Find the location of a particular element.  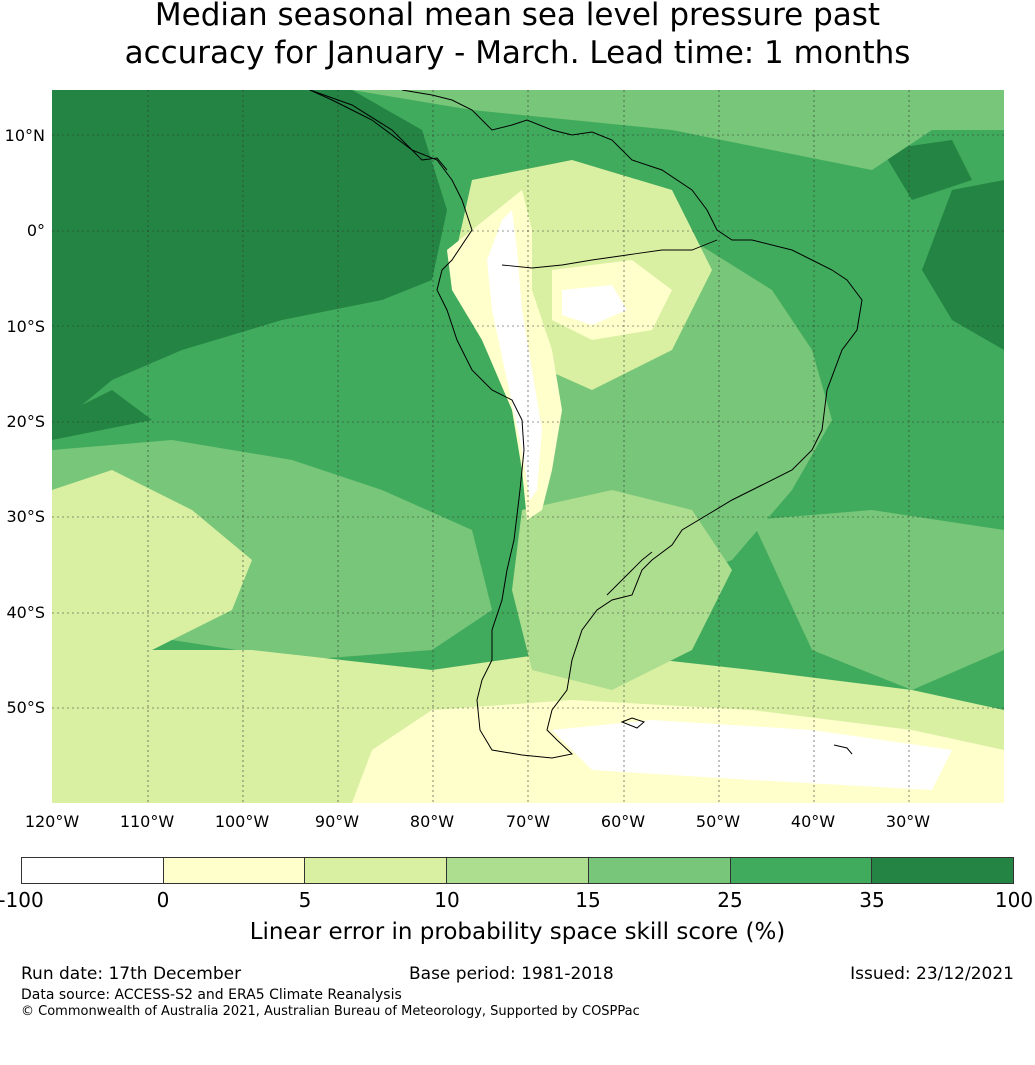

base-period: Base period: 1981-2018 is located at coordinates (511, 974).